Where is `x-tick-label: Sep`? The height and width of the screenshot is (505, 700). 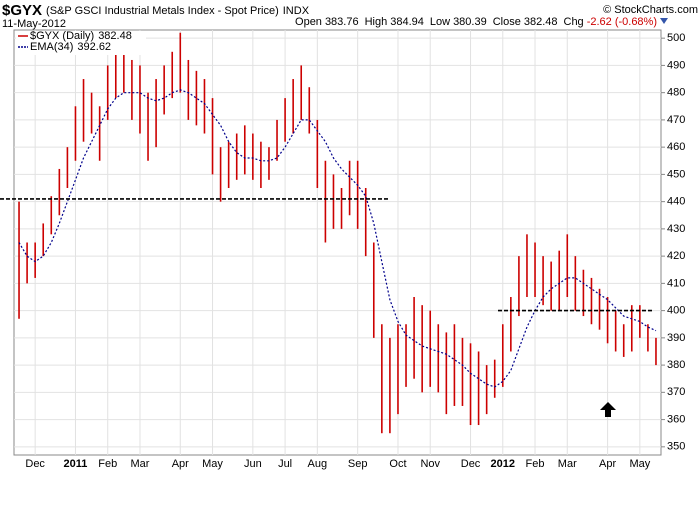
x-tick-label: Sep is located at coordinates (358, 464).